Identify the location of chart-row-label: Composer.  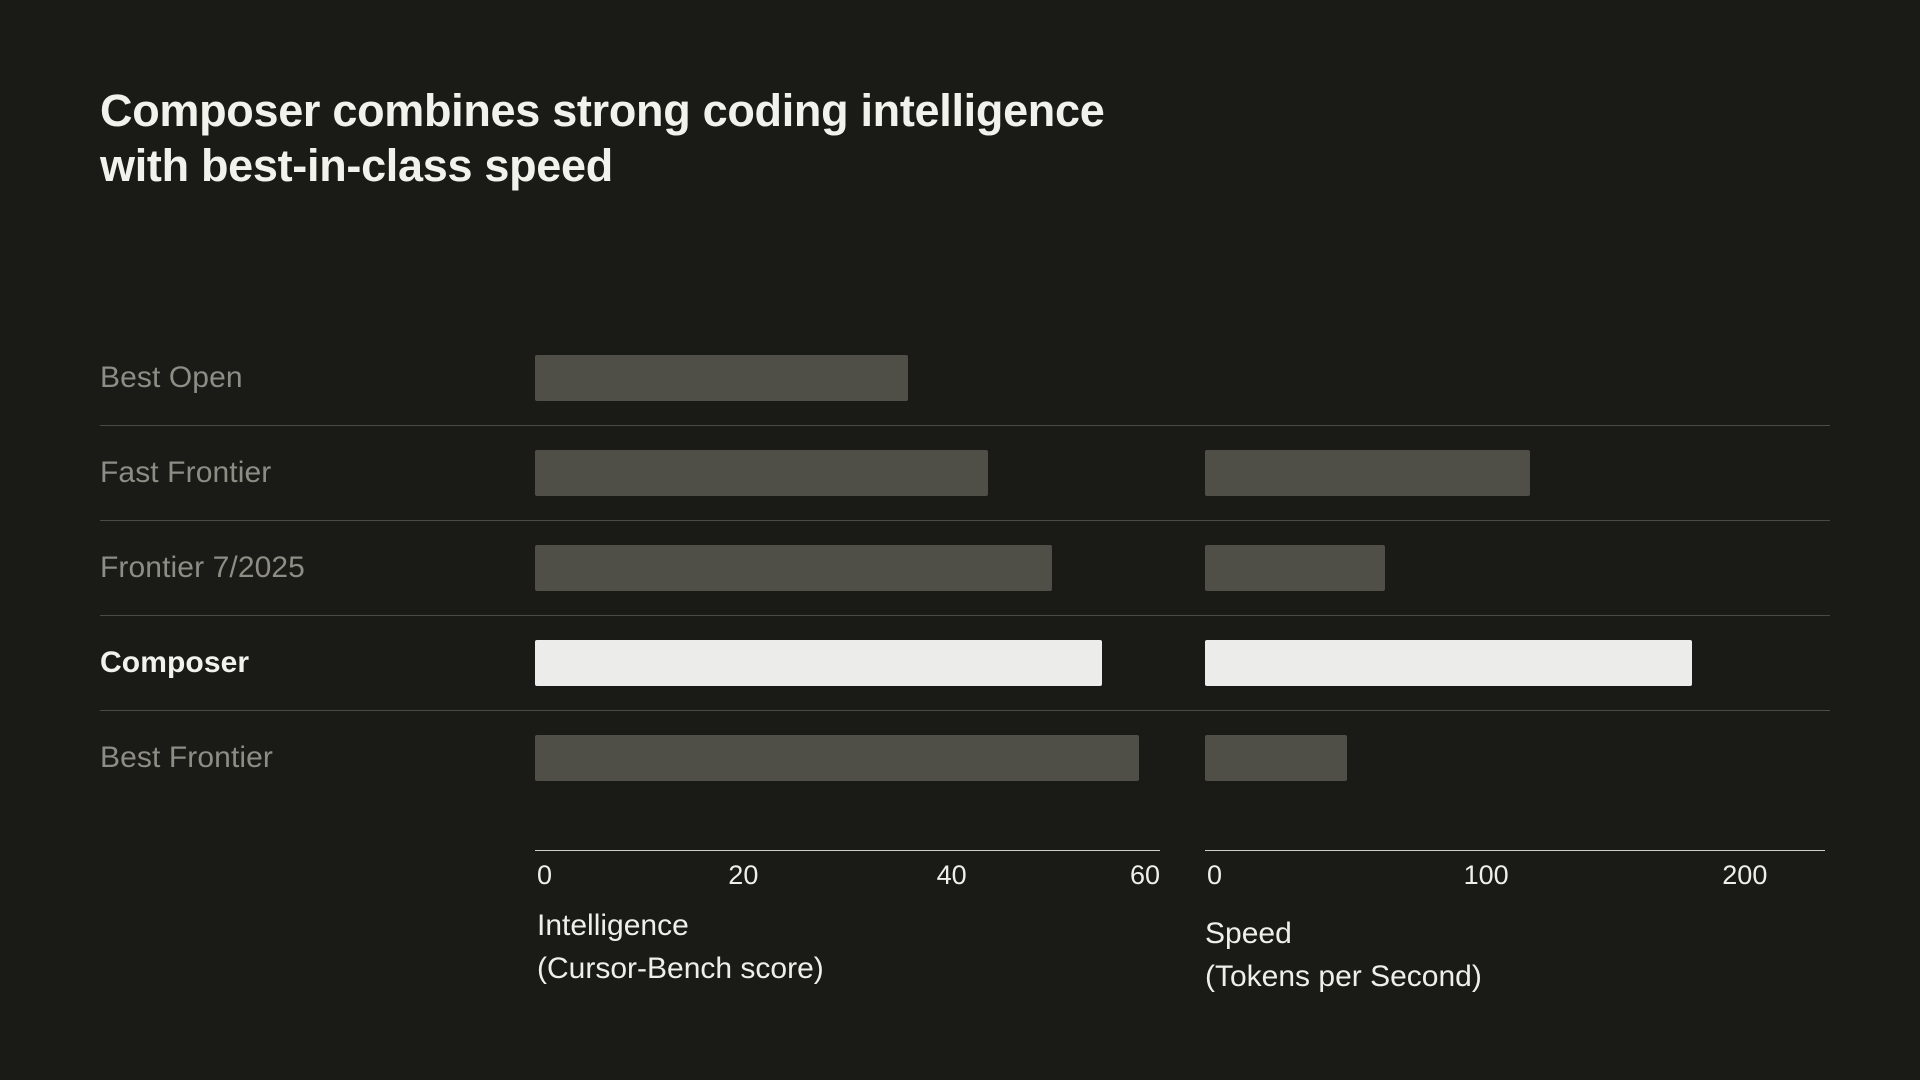
(175, 662).